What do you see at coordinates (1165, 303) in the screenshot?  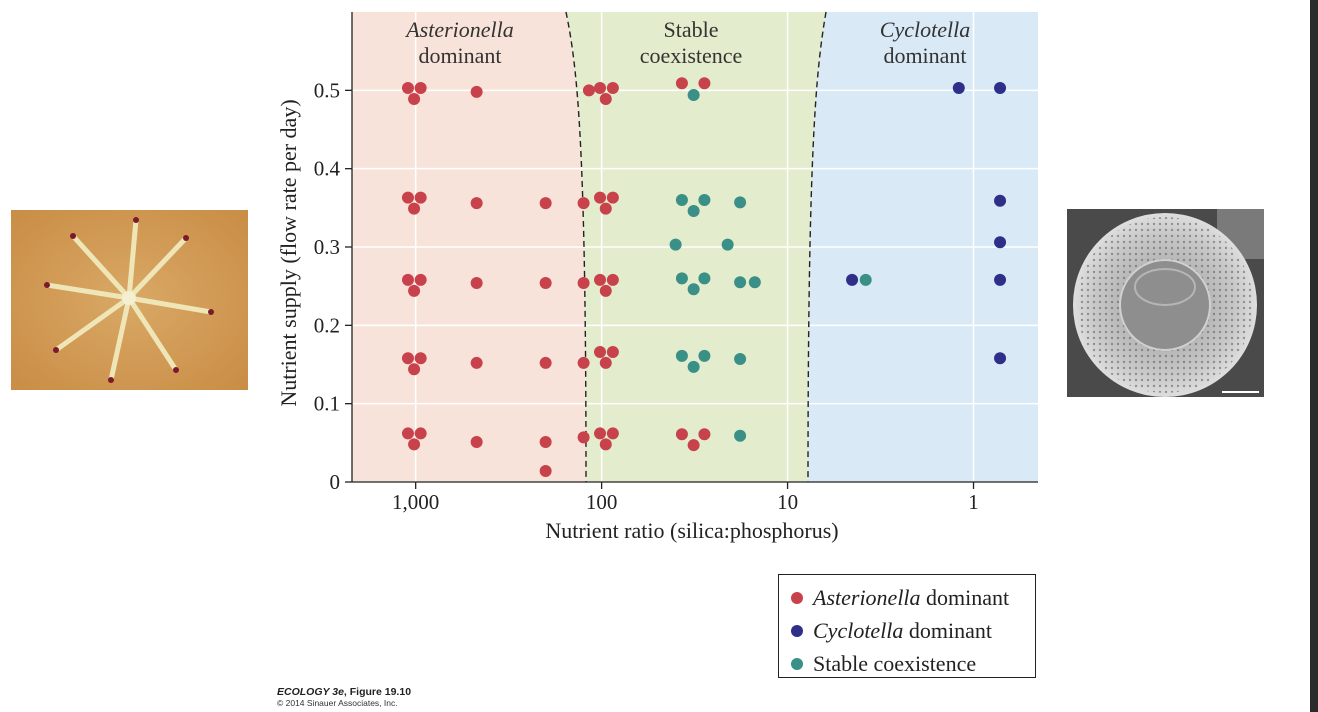 I see `cyclotella-photo` at bounding box center [1165, 303].